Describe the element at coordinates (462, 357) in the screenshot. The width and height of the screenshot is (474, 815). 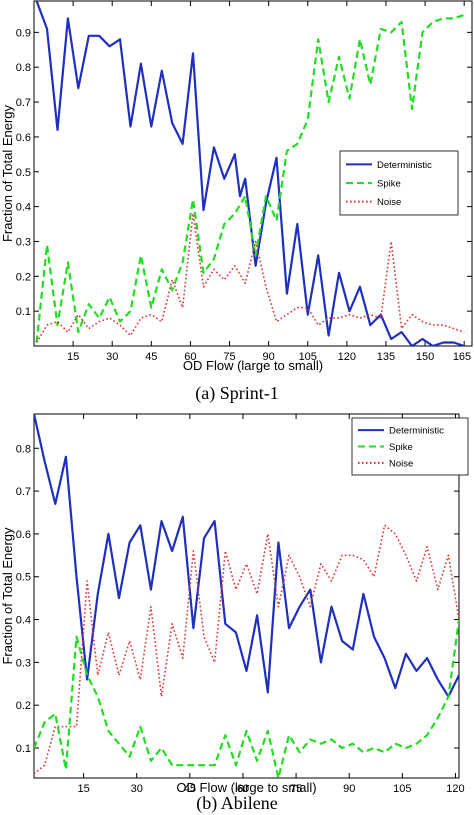
I see `x-tick-label: 165` at that location.